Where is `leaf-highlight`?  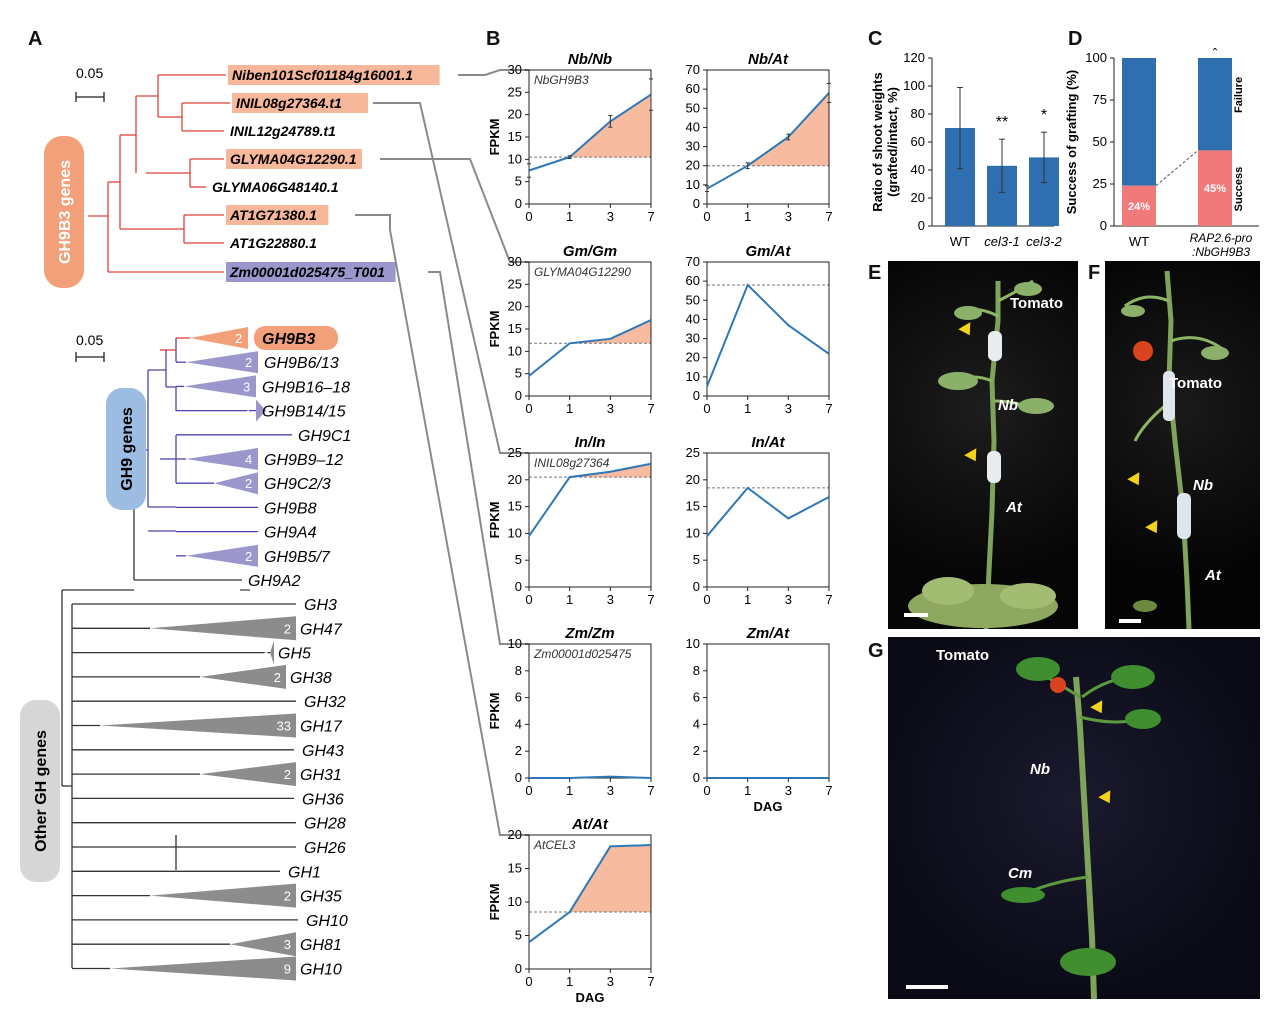
leaf-highlight is located at coordinates (294, 159).